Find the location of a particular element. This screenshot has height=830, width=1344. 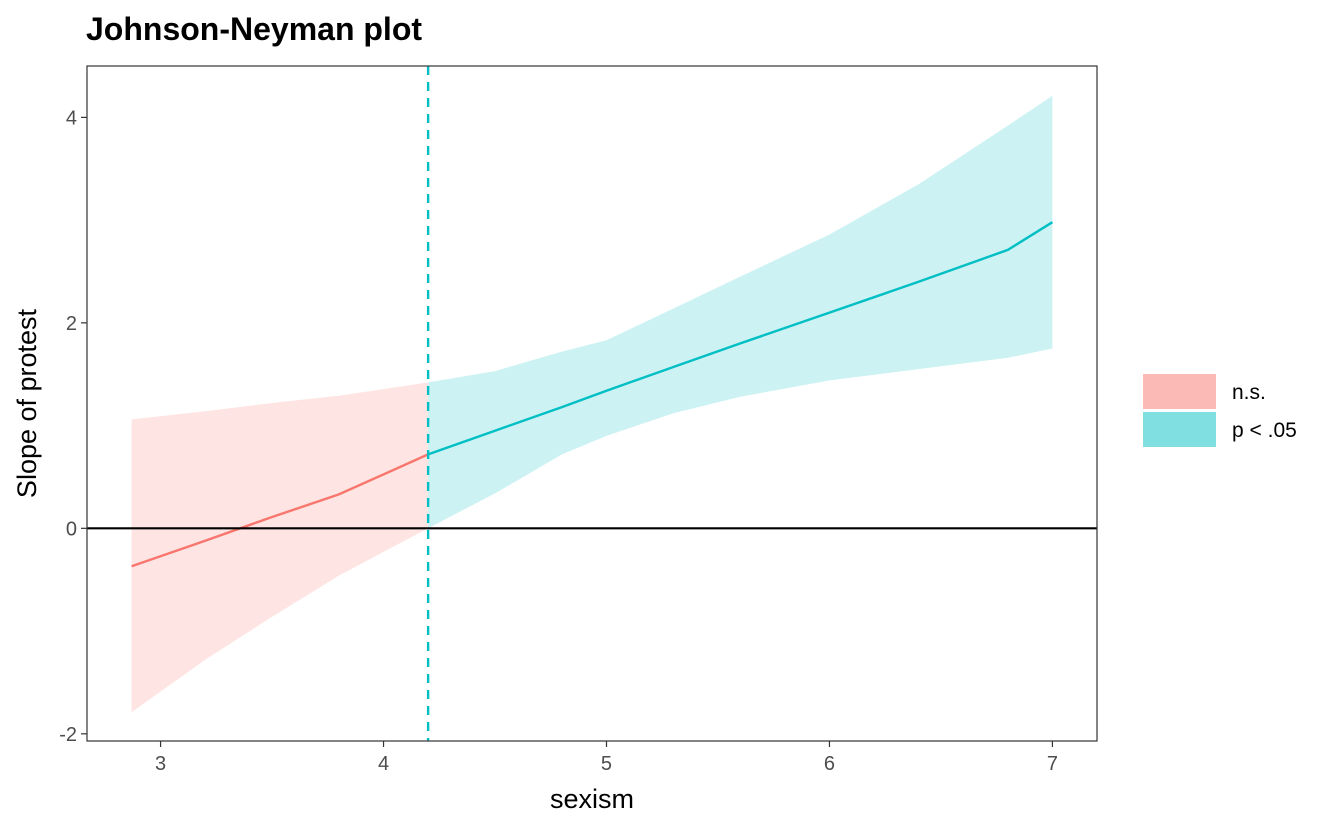

y-tick-label: 4 is located at coordinates (71, 118).